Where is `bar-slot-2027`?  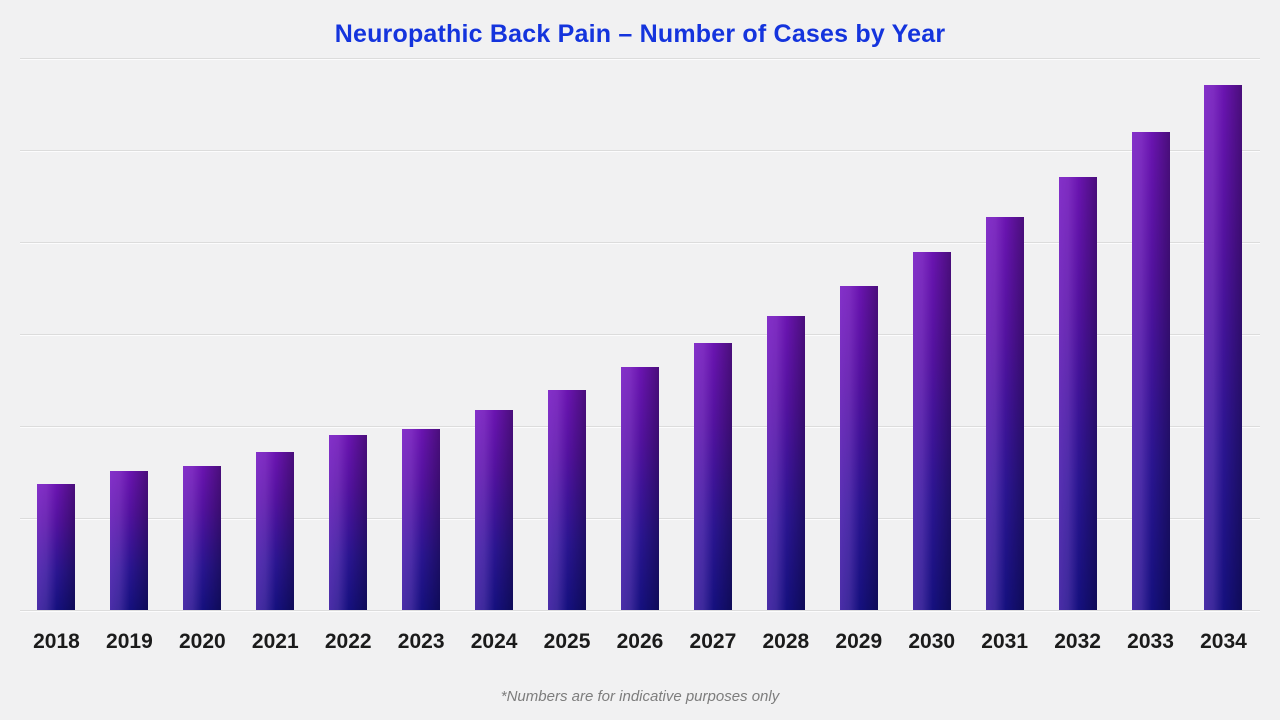
bar-slot-2027 is located at coordinates (712, 334).